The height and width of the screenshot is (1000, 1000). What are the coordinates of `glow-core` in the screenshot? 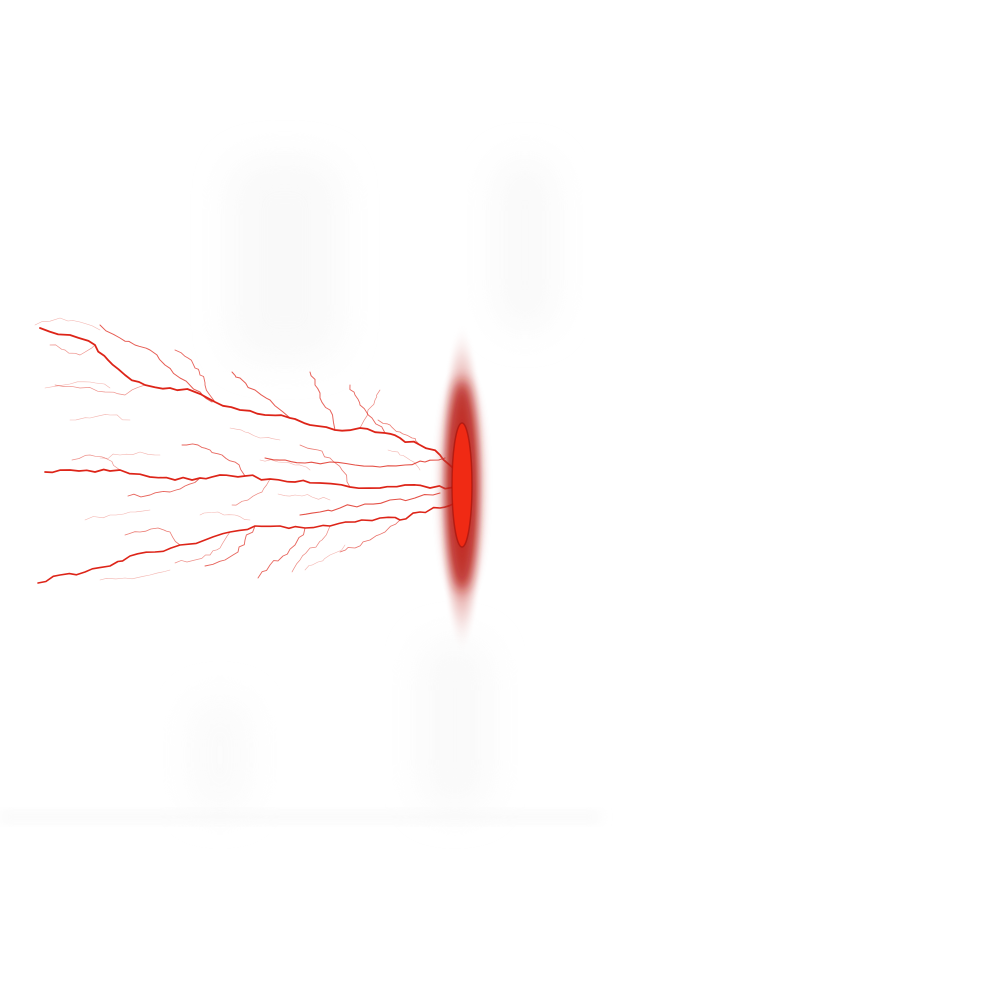 It's located at (462, 485).